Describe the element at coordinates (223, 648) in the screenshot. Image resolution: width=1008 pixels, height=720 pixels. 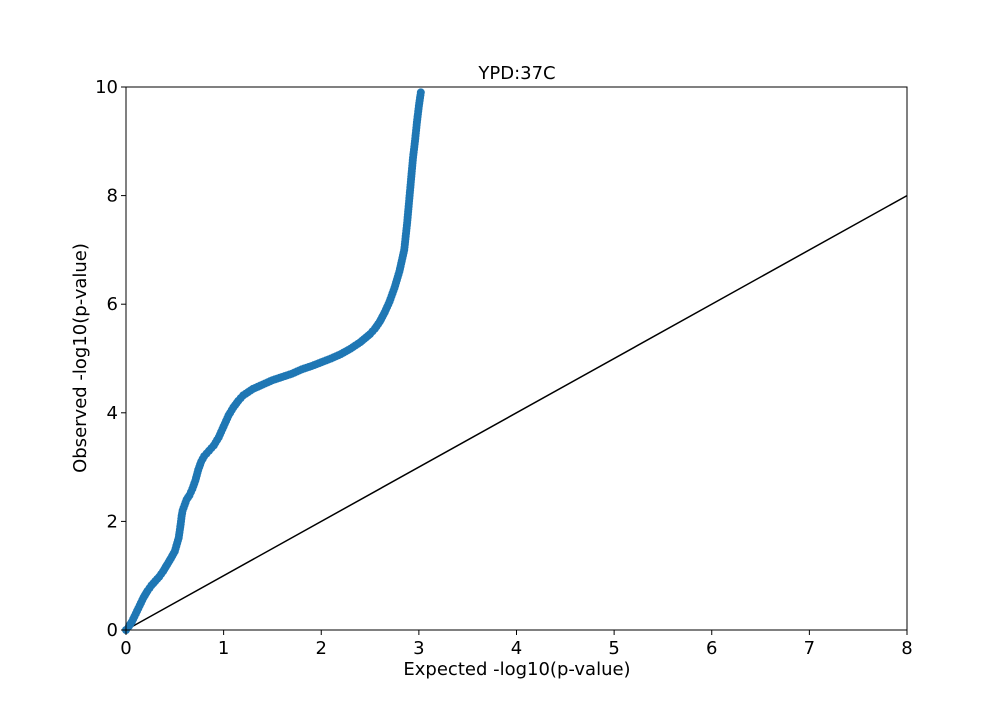
I see `x-tick-label: 1` at that location.